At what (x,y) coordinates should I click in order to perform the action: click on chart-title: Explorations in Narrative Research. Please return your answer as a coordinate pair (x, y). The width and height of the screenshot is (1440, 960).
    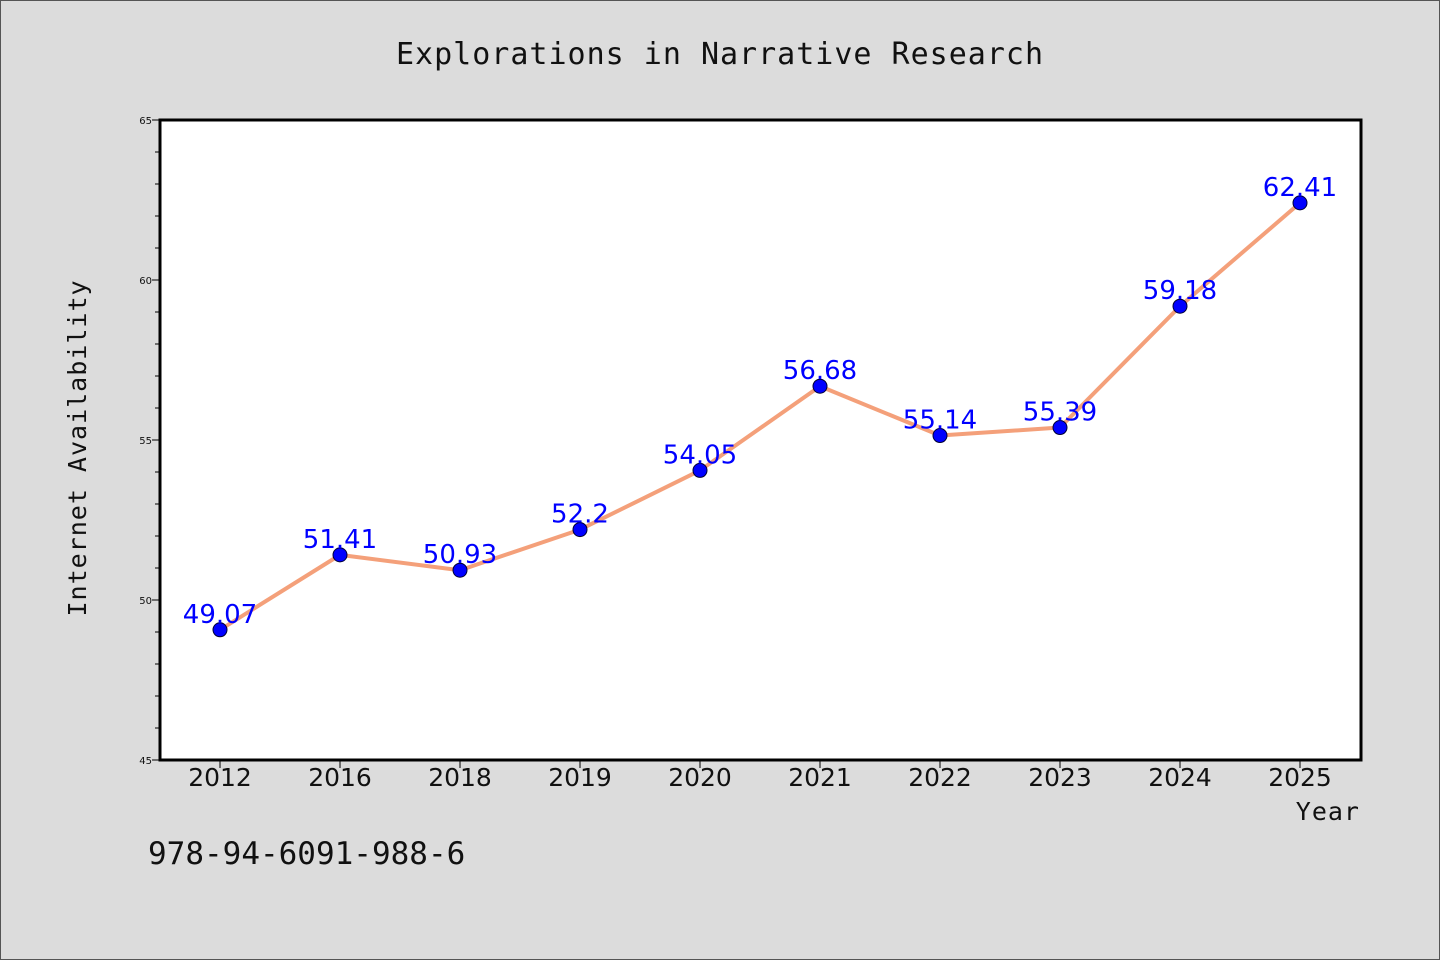
    Looking at the image, I should click on (720, 54).